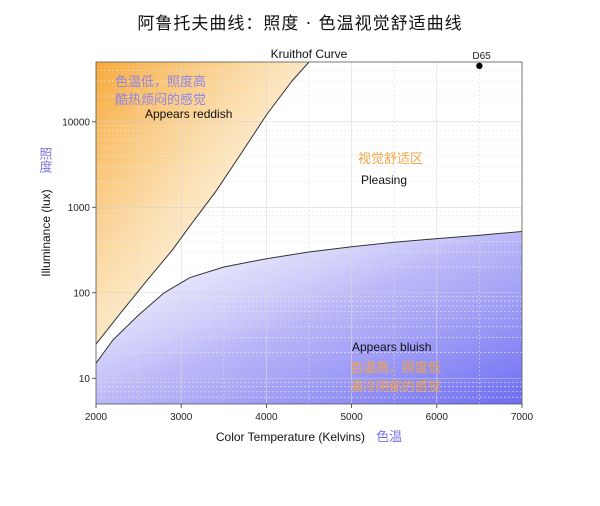 This screenshot has width=600, height=506. What do you see at coordinates (266, 417) in the screenshot?
I see `x-tick-label: 4000` at bounding box center [266, 417].